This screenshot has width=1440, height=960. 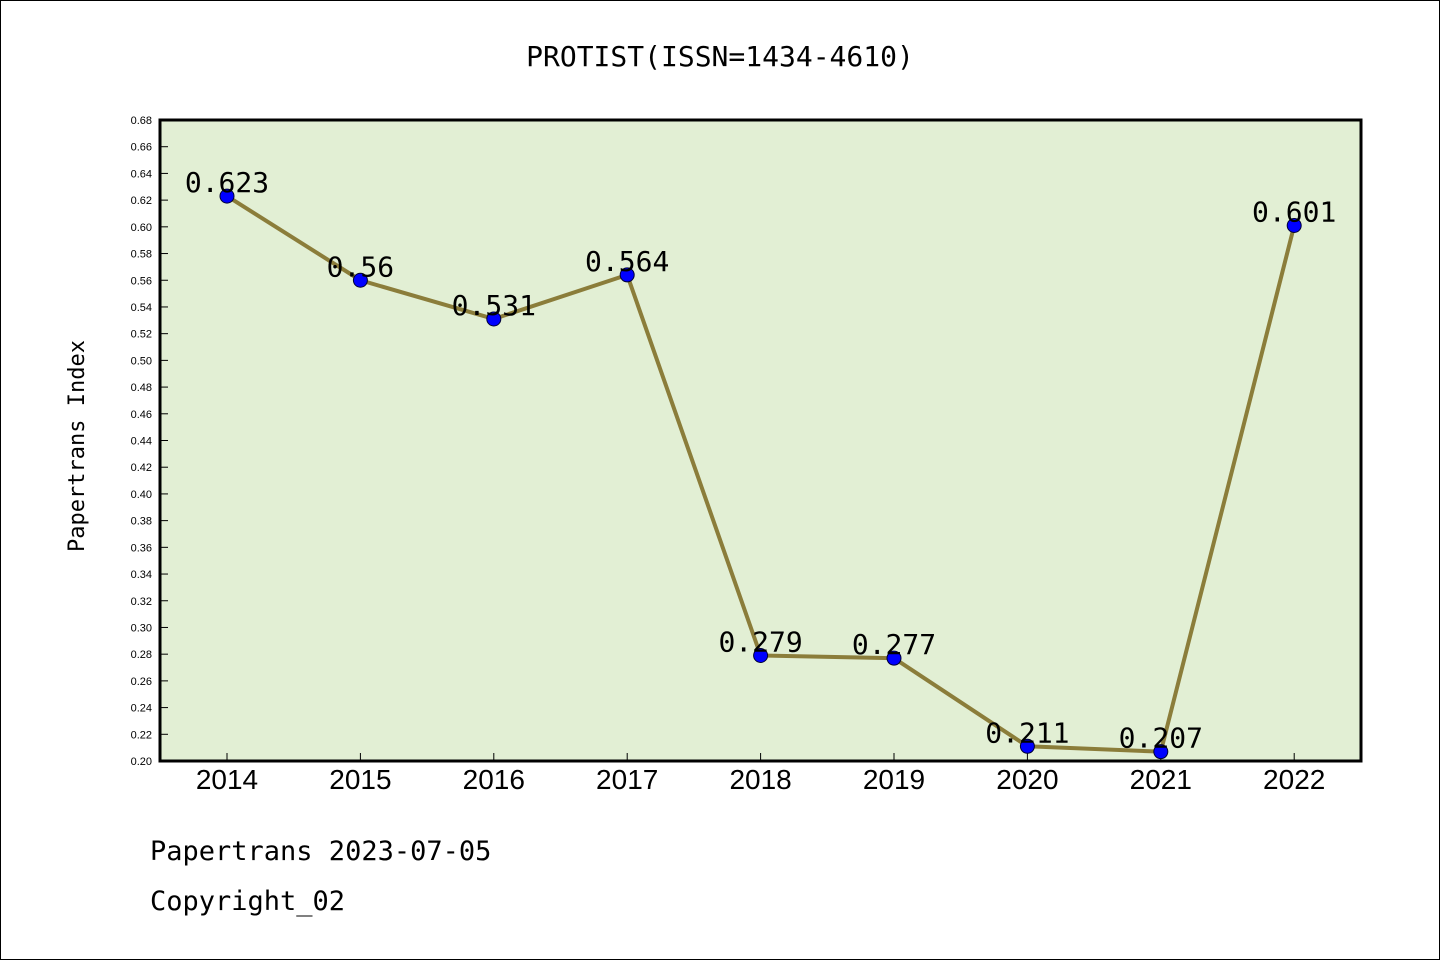 I want to click on y-axis-title: Papertrans Index, so click(x=77, y=446).